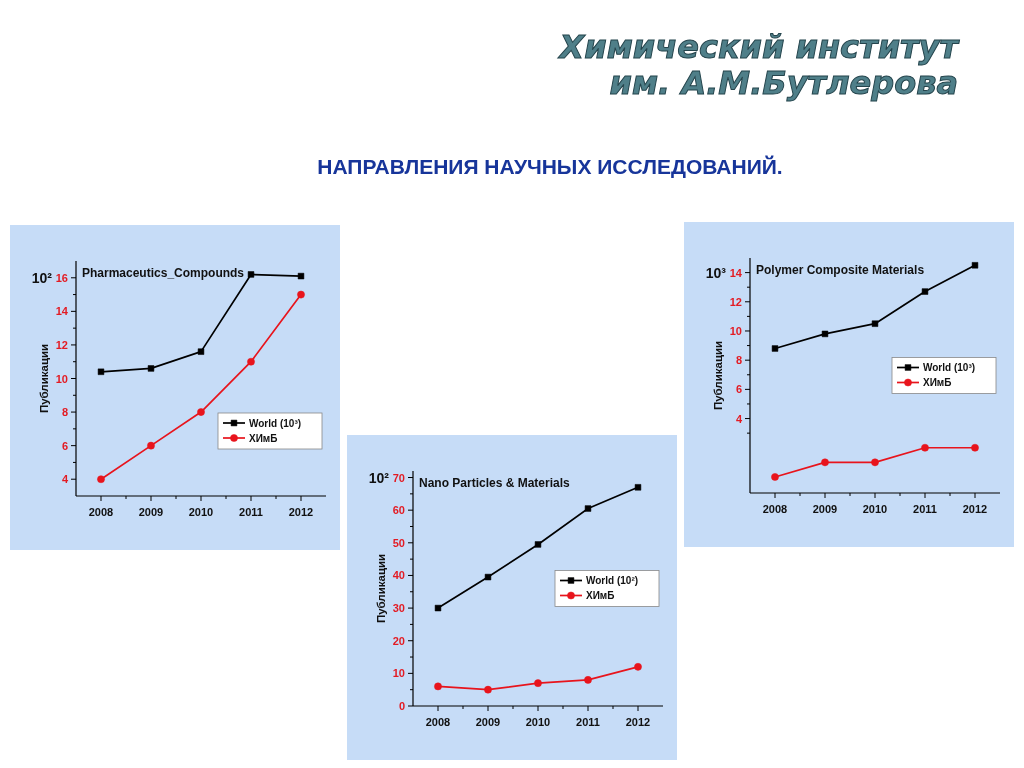  I want to click on legend-label: World (10²), so click(612, 580).